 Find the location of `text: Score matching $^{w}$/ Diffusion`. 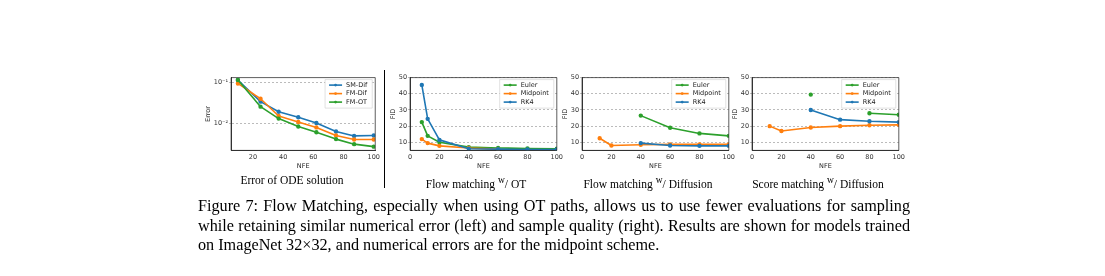

text: Score matching $^{w}$/ Diffusion is located at coordinates (818, 182).